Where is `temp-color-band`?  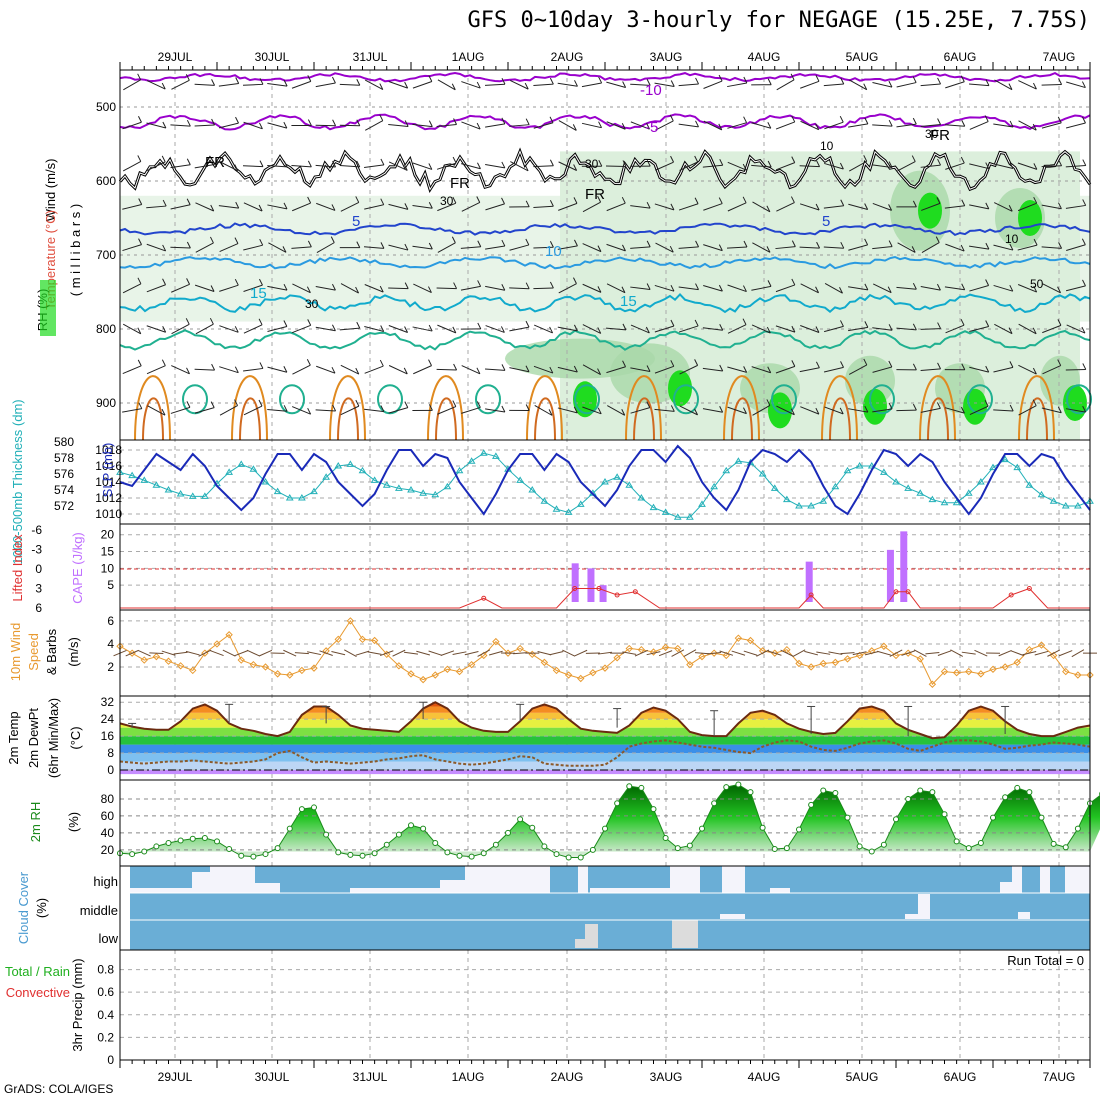
temp-color-band is located at coordinates (605, 772).